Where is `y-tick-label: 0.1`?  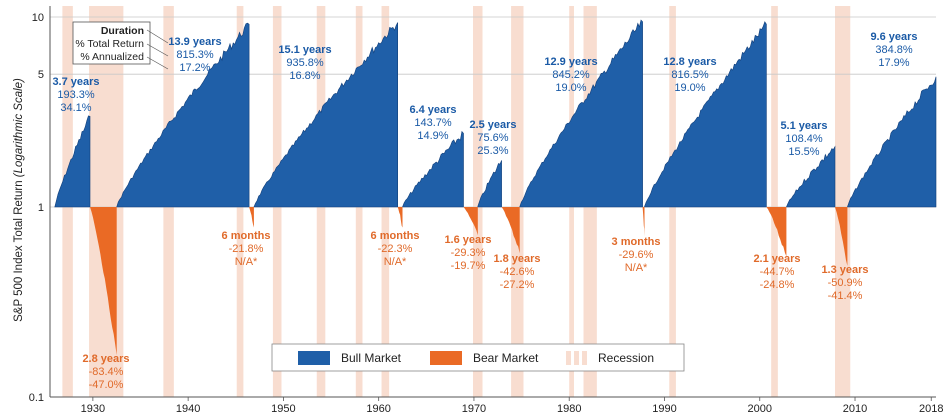
y-tick-label: 0.1 is located at coordinates (36, 398).